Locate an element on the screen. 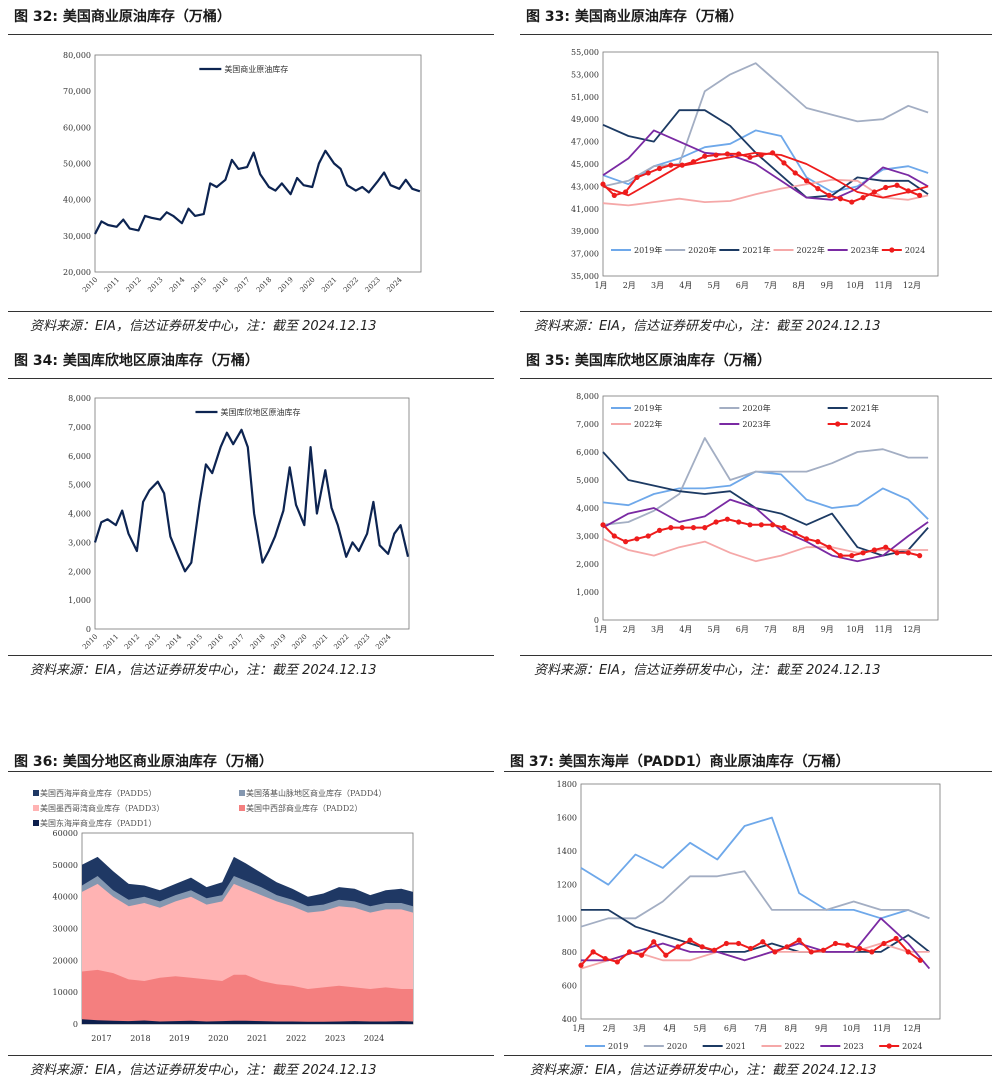 The height and width of the screenshot is (1087, 999). x-tick-label: 8月 is located at coordinates (791, 1028).